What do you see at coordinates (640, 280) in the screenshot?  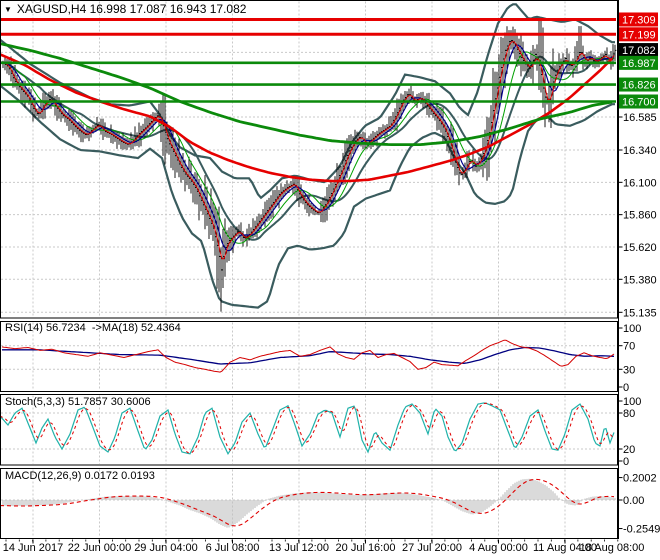 I see `price-tick-label: 15.380` at bounding box center [640, 280].